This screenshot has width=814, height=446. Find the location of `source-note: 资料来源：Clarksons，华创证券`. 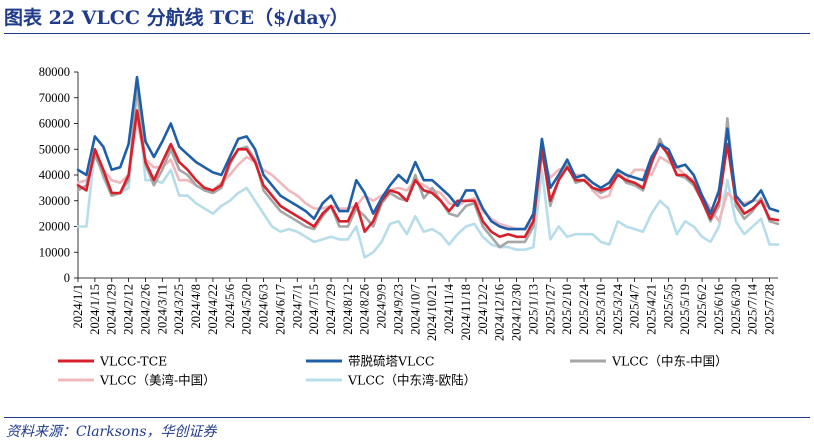

source-note: 资料来源：Clarksons，华创证券 is located at coordinates (111, 432).